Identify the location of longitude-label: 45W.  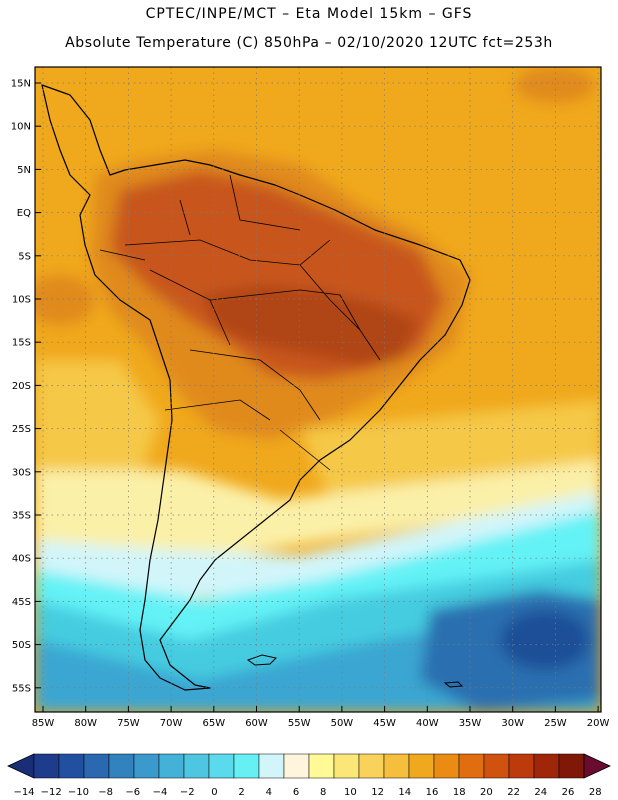
(384, 723).